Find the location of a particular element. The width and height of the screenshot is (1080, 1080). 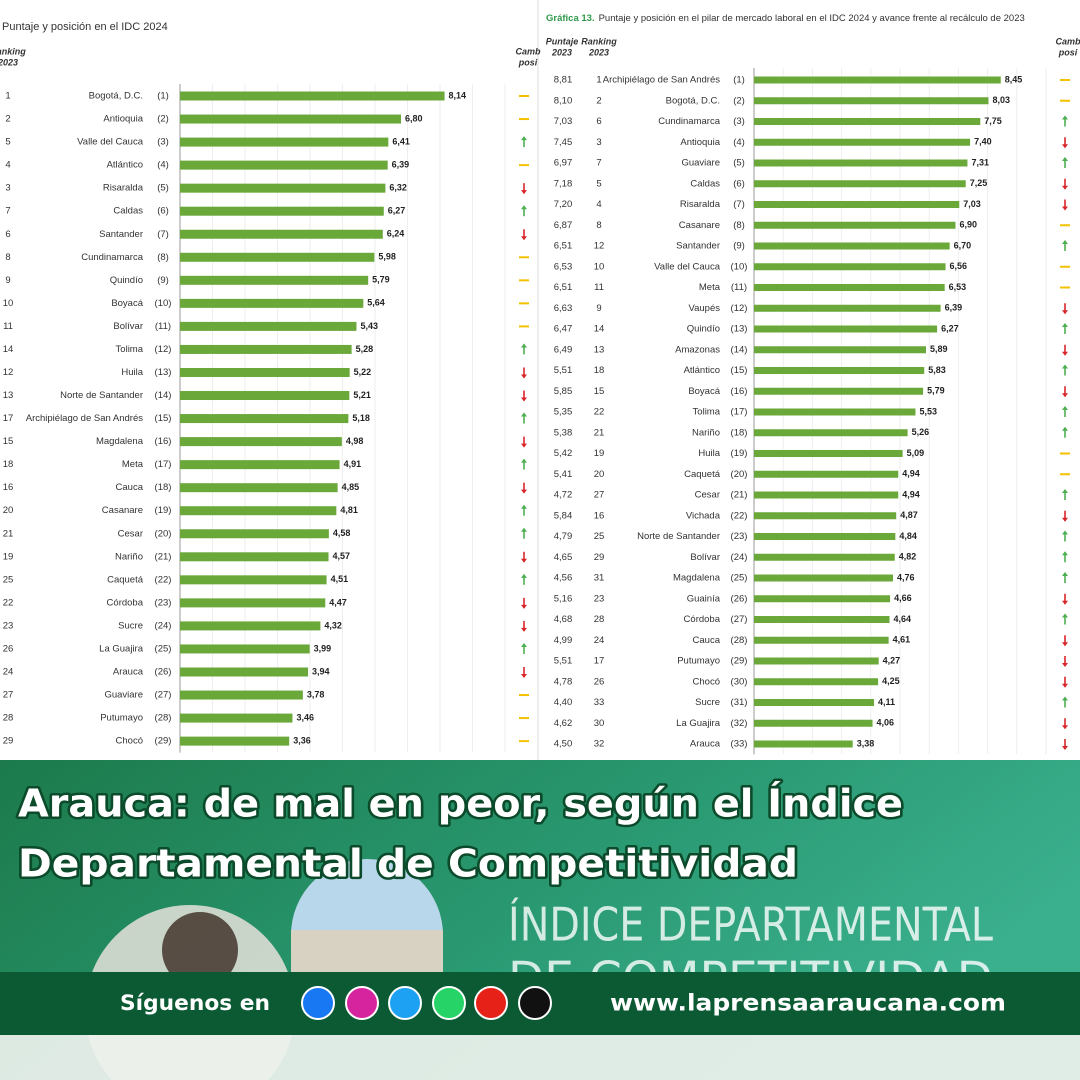

rank-2023: 25 is located at coordinates (8, 579).